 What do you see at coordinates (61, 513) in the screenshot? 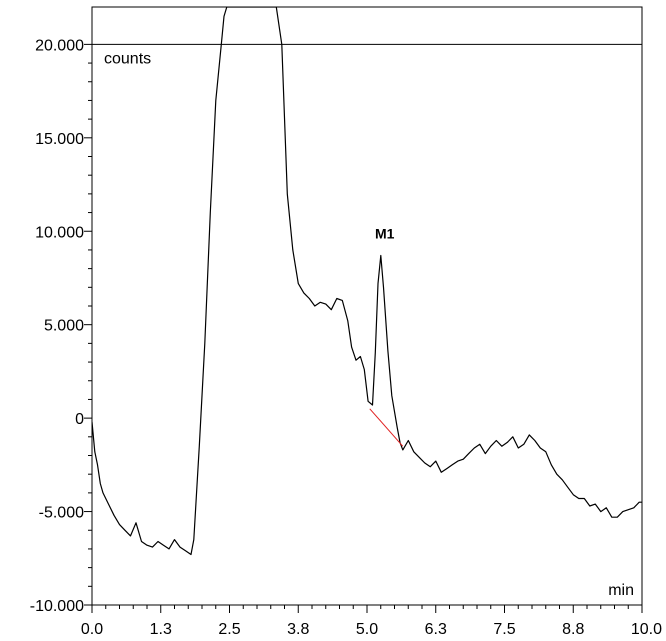
I see `y-tick-label: -5.000` at bounding box center [61, 513].